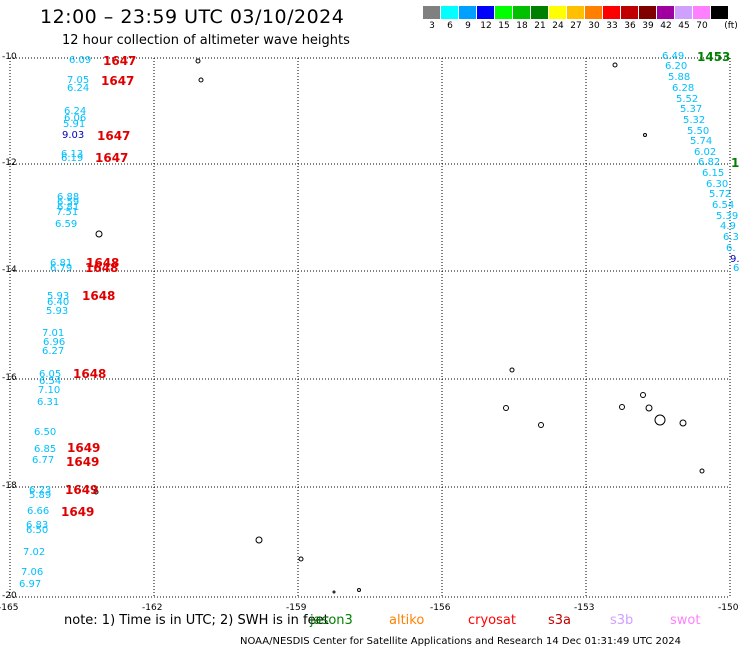 Image resolution: width=740 pixels, height=650 pixels. I want to click on colorbar-label: 9, so click(468, 26).